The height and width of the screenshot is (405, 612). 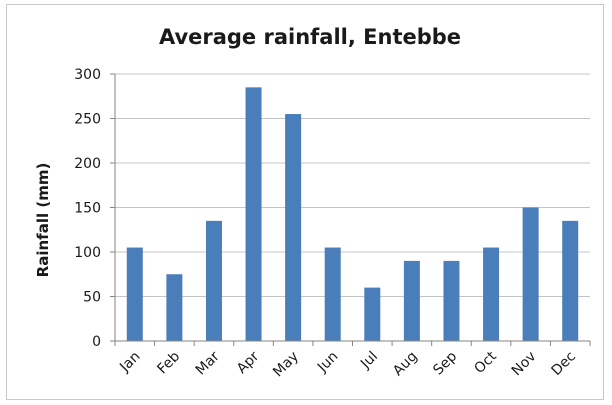 I want to click on x-tick-label-jul: Jul, so click(x=369, y=361).